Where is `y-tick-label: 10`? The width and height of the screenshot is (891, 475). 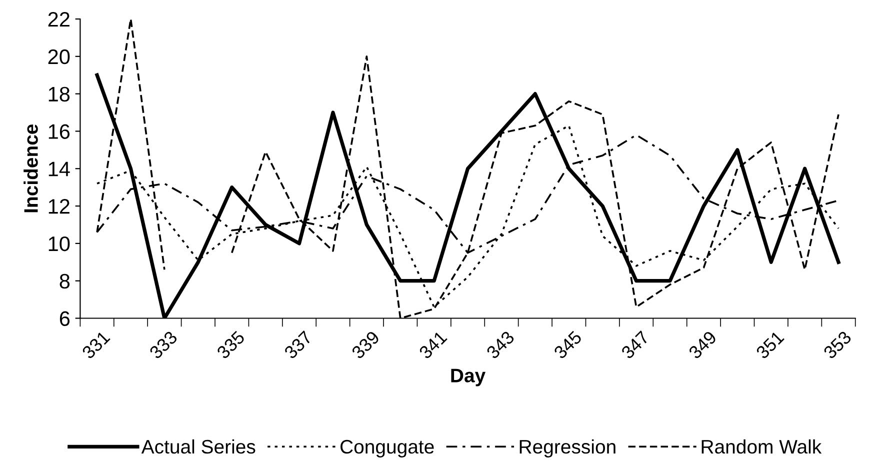
y-tick-label: 10 is located at coordinates (59, 244).